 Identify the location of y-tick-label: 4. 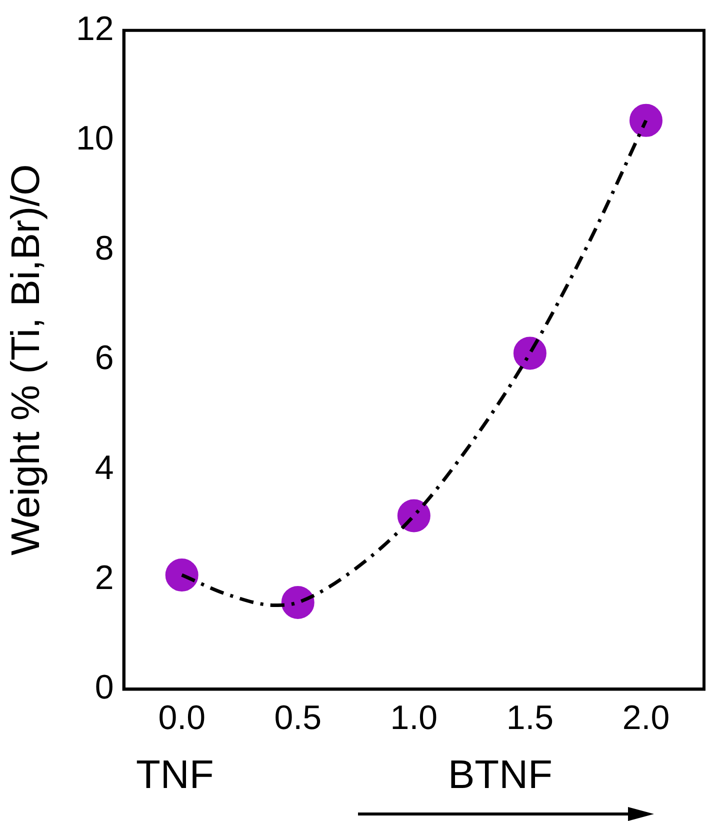
(104, 467).